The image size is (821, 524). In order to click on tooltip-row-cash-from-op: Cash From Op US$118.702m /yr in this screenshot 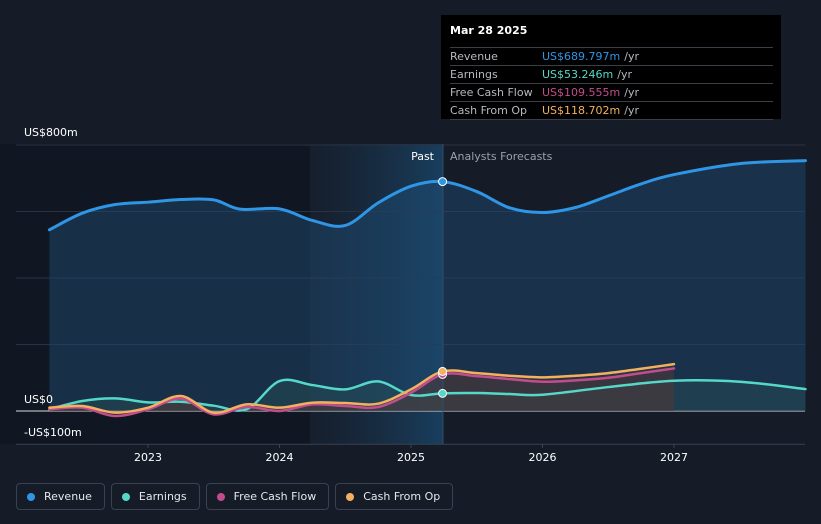, I will do `click(611, 110)`.